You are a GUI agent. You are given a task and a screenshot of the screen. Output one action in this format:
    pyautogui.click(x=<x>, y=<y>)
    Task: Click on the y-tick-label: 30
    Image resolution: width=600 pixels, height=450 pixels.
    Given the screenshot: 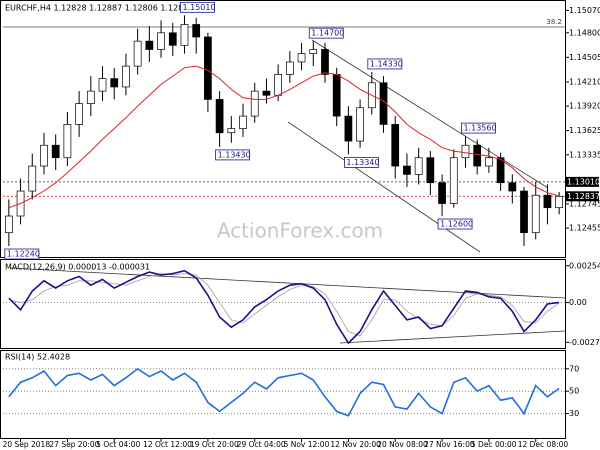 What is the action you would take?
    pyautogui.click(x=574, y=413)
    